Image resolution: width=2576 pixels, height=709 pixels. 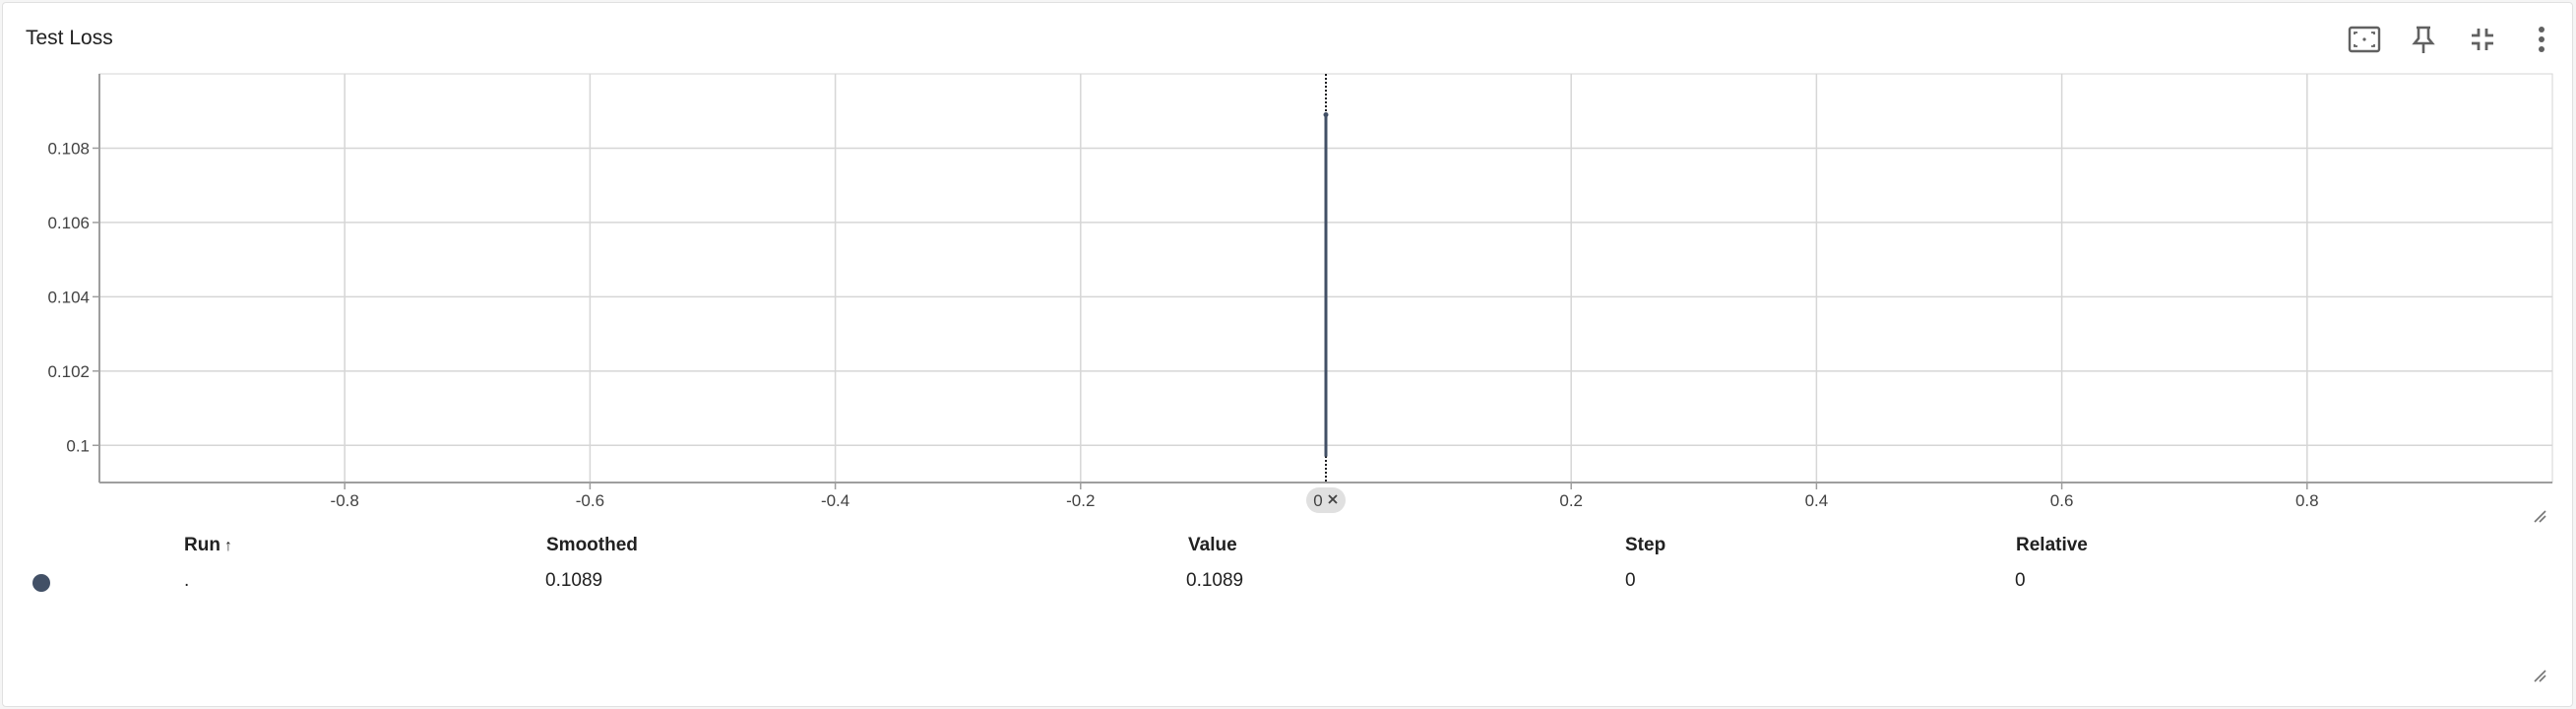 I want to click on y-tick-label: 0.102, so click(x=68, y=371).